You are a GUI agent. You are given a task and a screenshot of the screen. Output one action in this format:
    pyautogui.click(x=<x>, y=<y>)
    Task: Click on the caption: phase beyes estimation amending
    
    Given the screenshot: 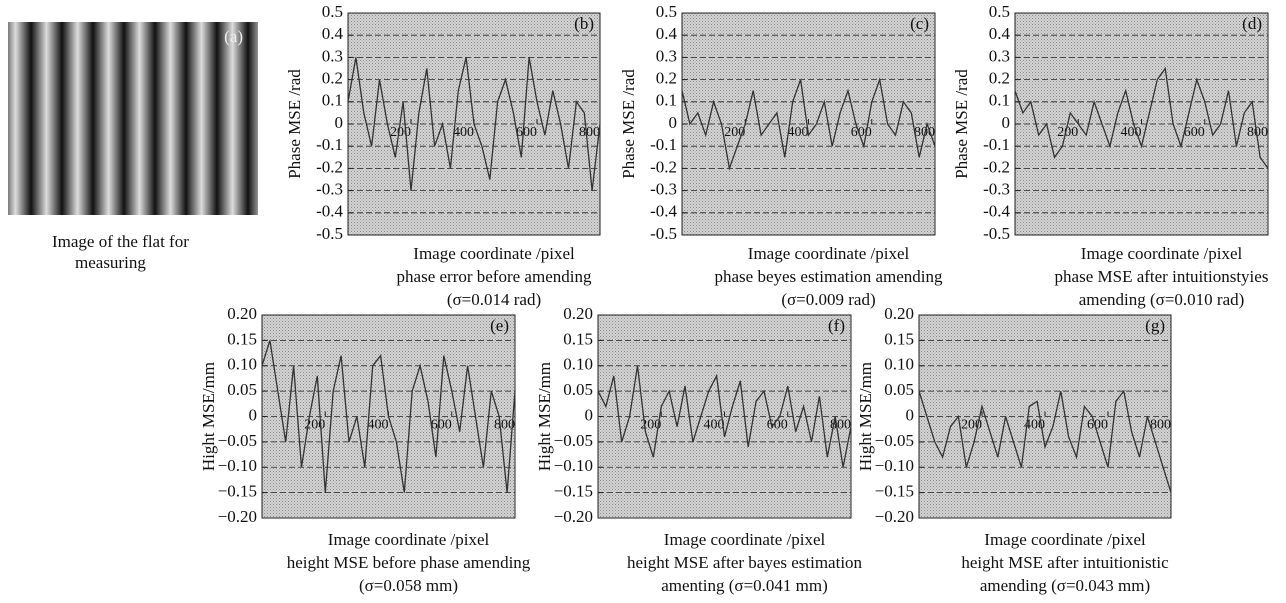 What is the action you would take?
    pyautogui.click(x=828, y=276)
    